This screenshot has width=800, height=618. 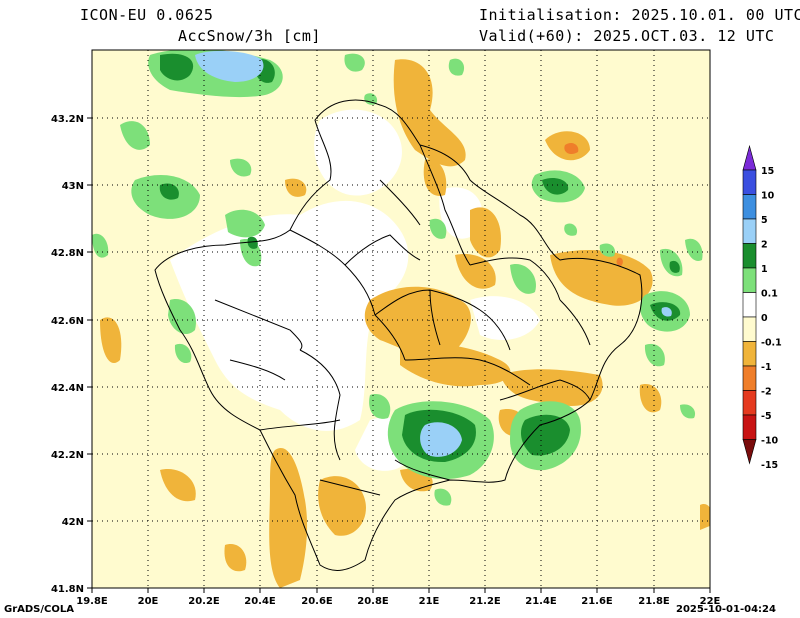 What do you see at coordinates (627, 36) in the screenshot?
I see `valid-time: Valid(+60): 2025.OCT.03. 12 UTC` at bounding box center [627, 36].